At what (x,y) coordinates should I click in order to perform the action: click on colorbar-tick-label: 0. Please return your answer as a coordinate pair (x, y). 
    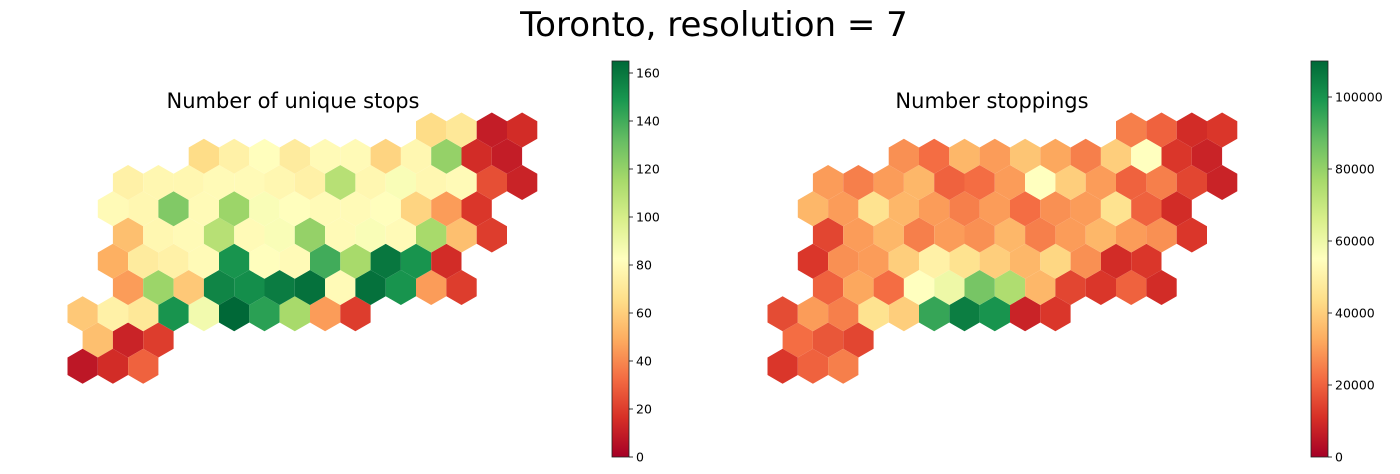
    Looking at the image, I should click on (640, 457).